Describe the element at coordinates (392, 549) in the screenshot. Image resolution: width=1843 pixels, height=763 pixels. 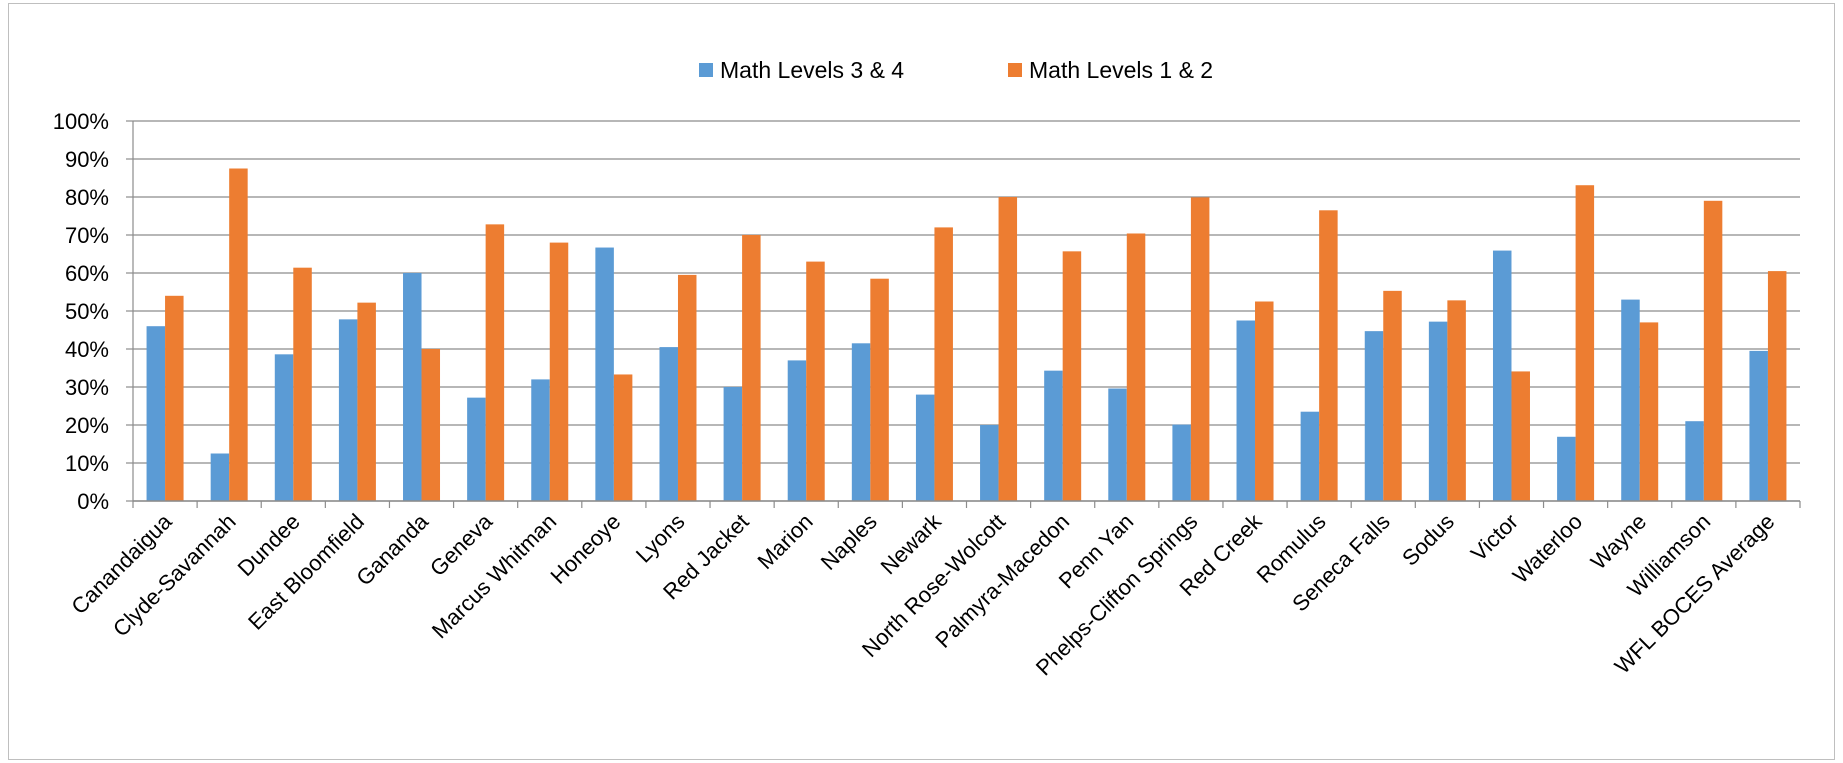
I see `x-tick-label: Gananda` at that location.